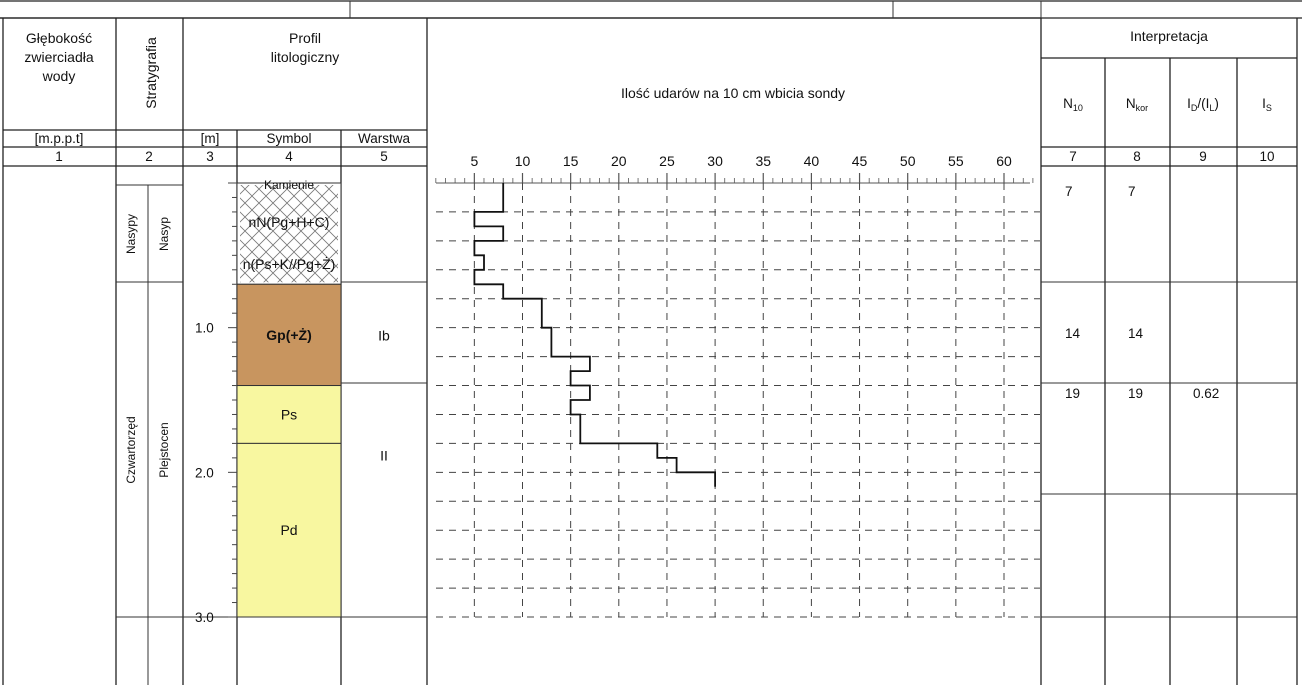 Image resolution: width=1302 pixels, height=685 pixels. Describe the element at coordinates (384, 456) in the screenshot. I see `layer-label: II` at that location.